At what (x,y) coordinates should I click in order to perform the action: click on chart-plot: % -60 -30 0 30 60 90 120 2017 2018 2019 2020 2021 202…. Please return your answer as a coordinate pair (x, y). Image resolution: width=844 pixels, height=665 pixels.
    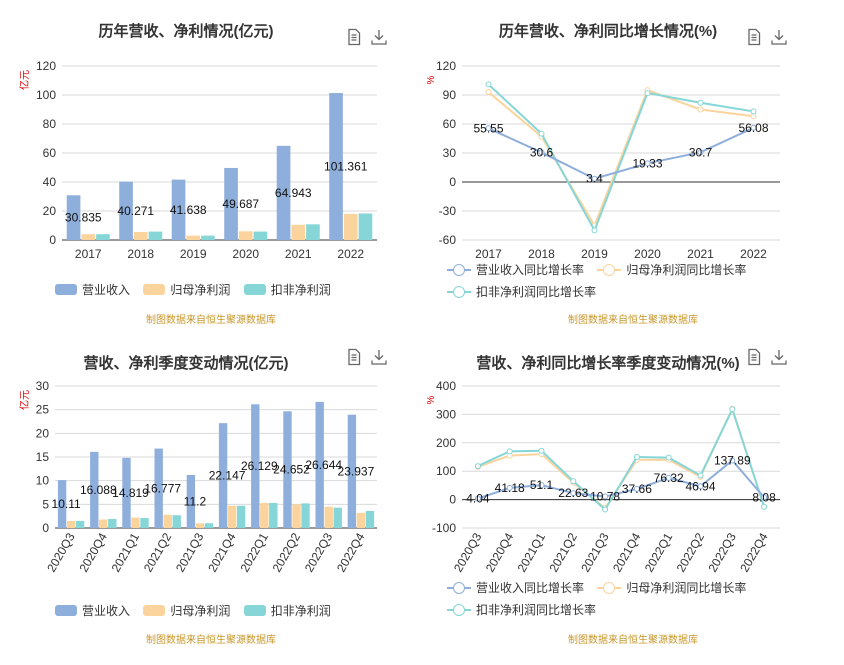
    Looking at the image, I should click on (603, 160).